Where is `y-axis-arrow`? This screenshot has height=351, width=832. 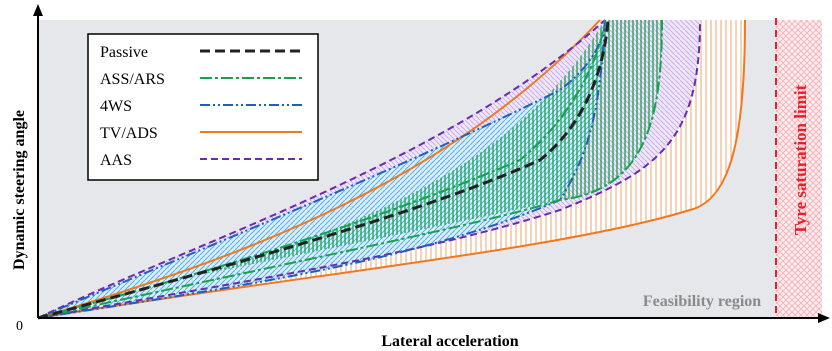 y-axis-arrow is located at coordinates (38, 10).